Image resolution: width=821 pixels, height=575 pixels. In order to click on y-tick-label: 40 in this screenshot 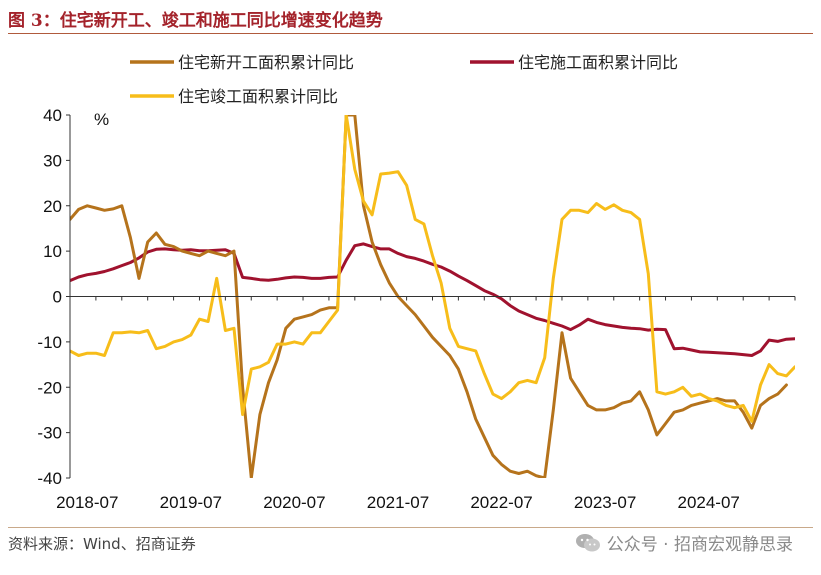, I will do `click(52, 115)`.